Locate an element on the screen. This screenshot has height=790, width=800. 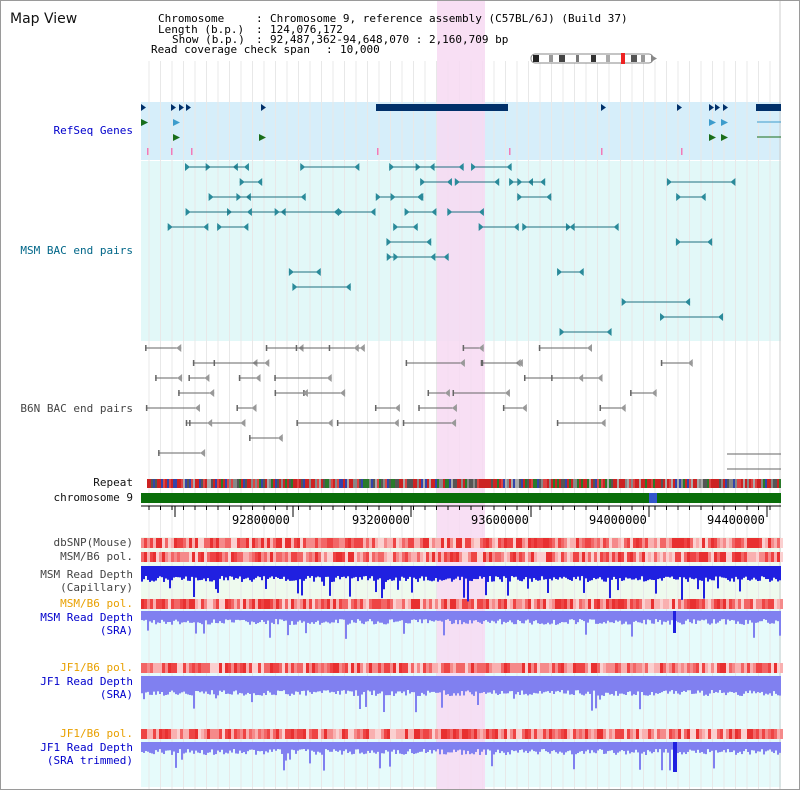
track-label-dbsnp: dbSNP(Mouse) is located at coordinates (93, 542).